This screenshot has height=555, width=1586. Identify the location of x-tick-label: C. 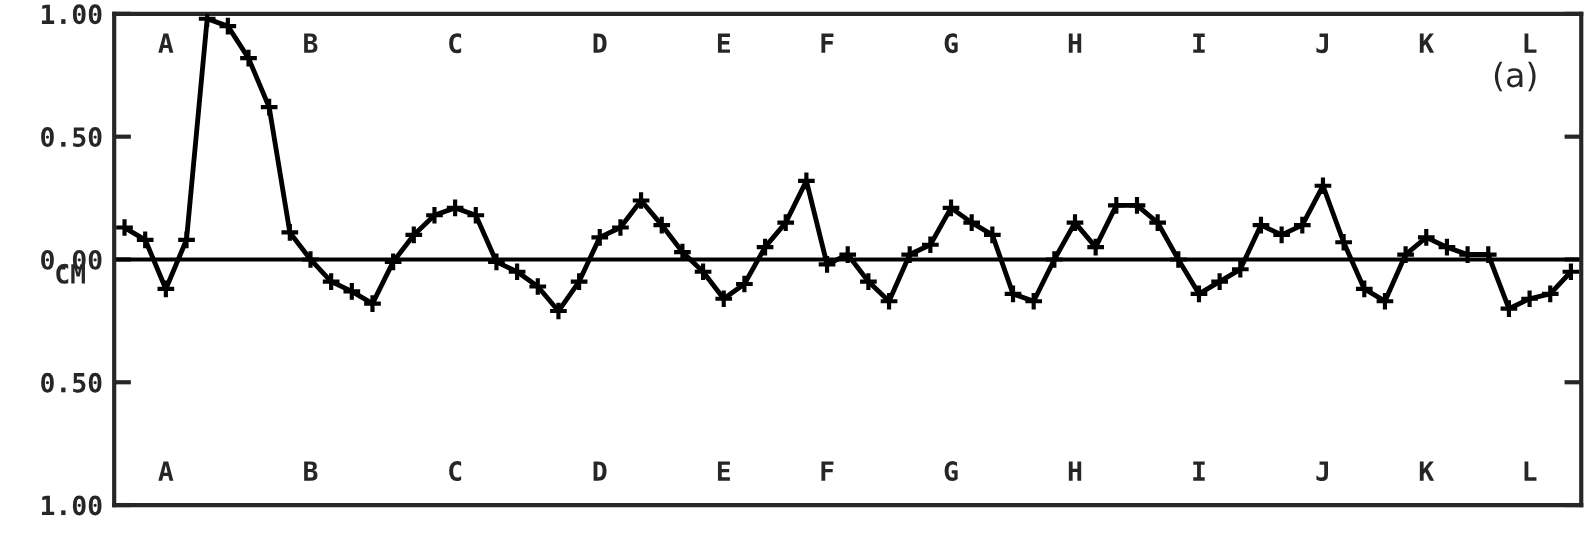
(455, 471).